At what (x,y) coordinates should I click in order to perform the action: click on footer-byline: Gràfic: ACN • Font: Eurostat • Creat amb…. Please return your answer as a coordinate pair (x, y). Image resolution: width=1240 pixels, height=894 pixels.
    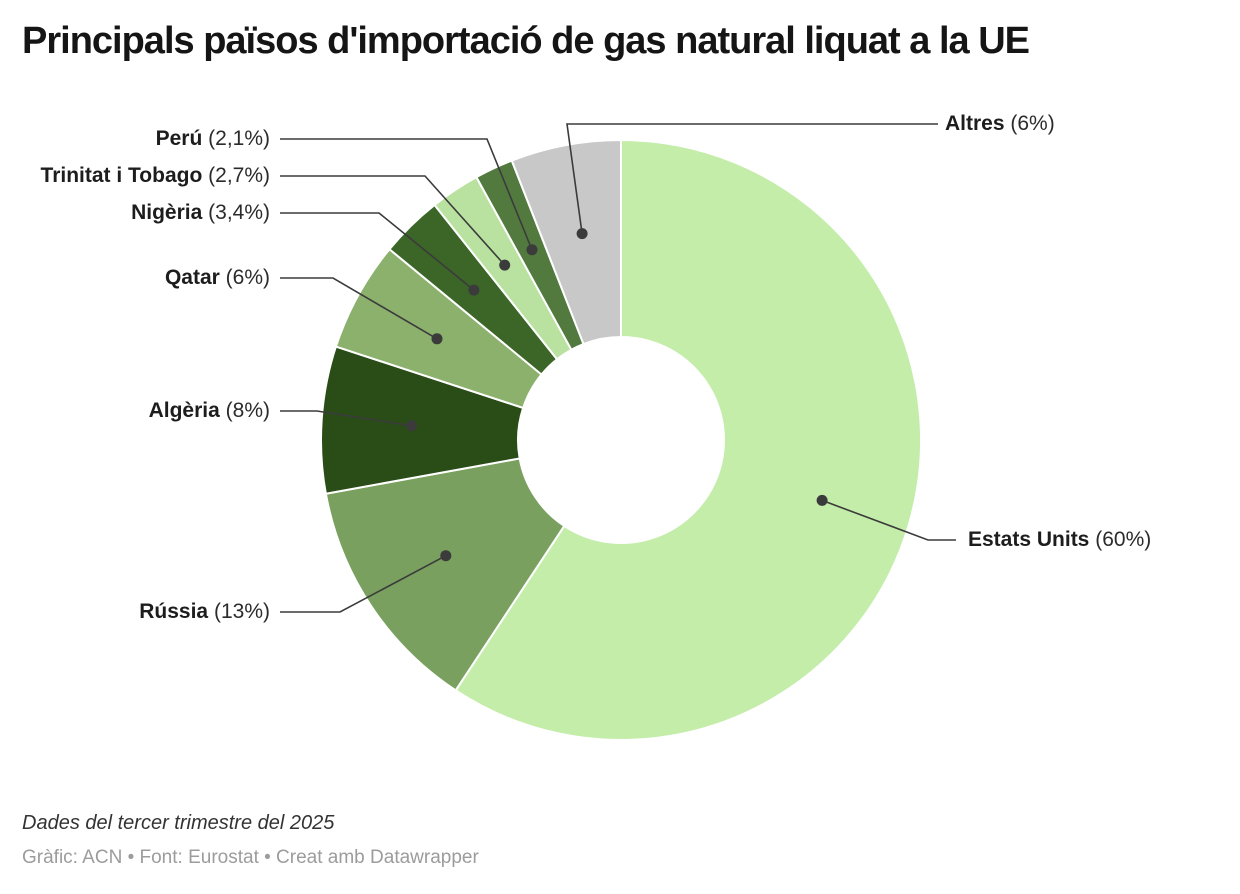
    Looking at the image, I should click on (250, 857).